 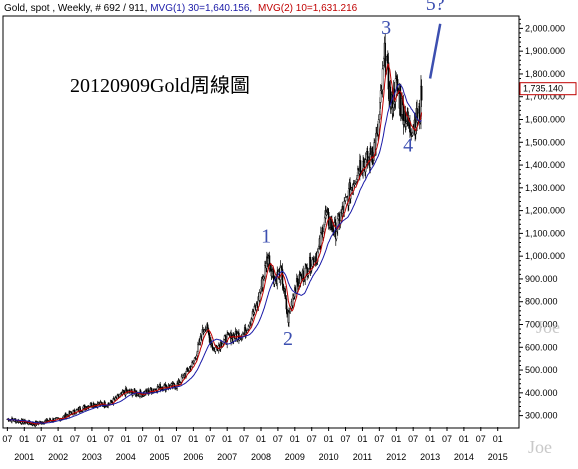 What do you see at coordinates (541, 347) in the screenshot?
I see `y-tick-label: 600.000` at bounding box center [541, 347].